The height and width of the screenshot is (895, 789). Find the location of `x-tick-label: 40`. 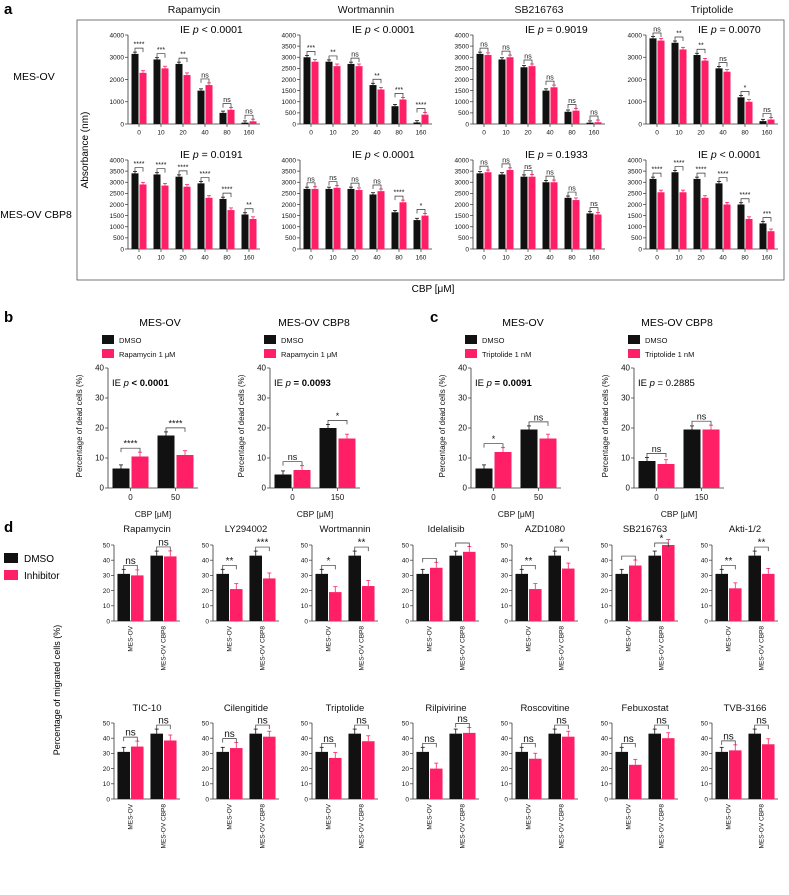

x-tick-label: 40 is located at coordinates (205, 133).